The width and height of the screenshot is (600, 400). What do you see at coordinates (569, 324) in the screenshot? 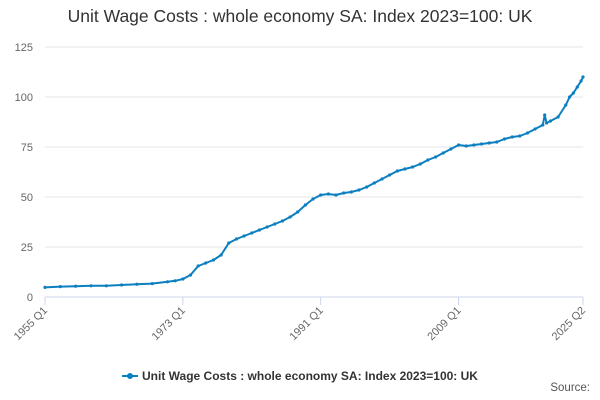
I see `x-tick-label: 2025 Q2` at bounding box center [569, 324].